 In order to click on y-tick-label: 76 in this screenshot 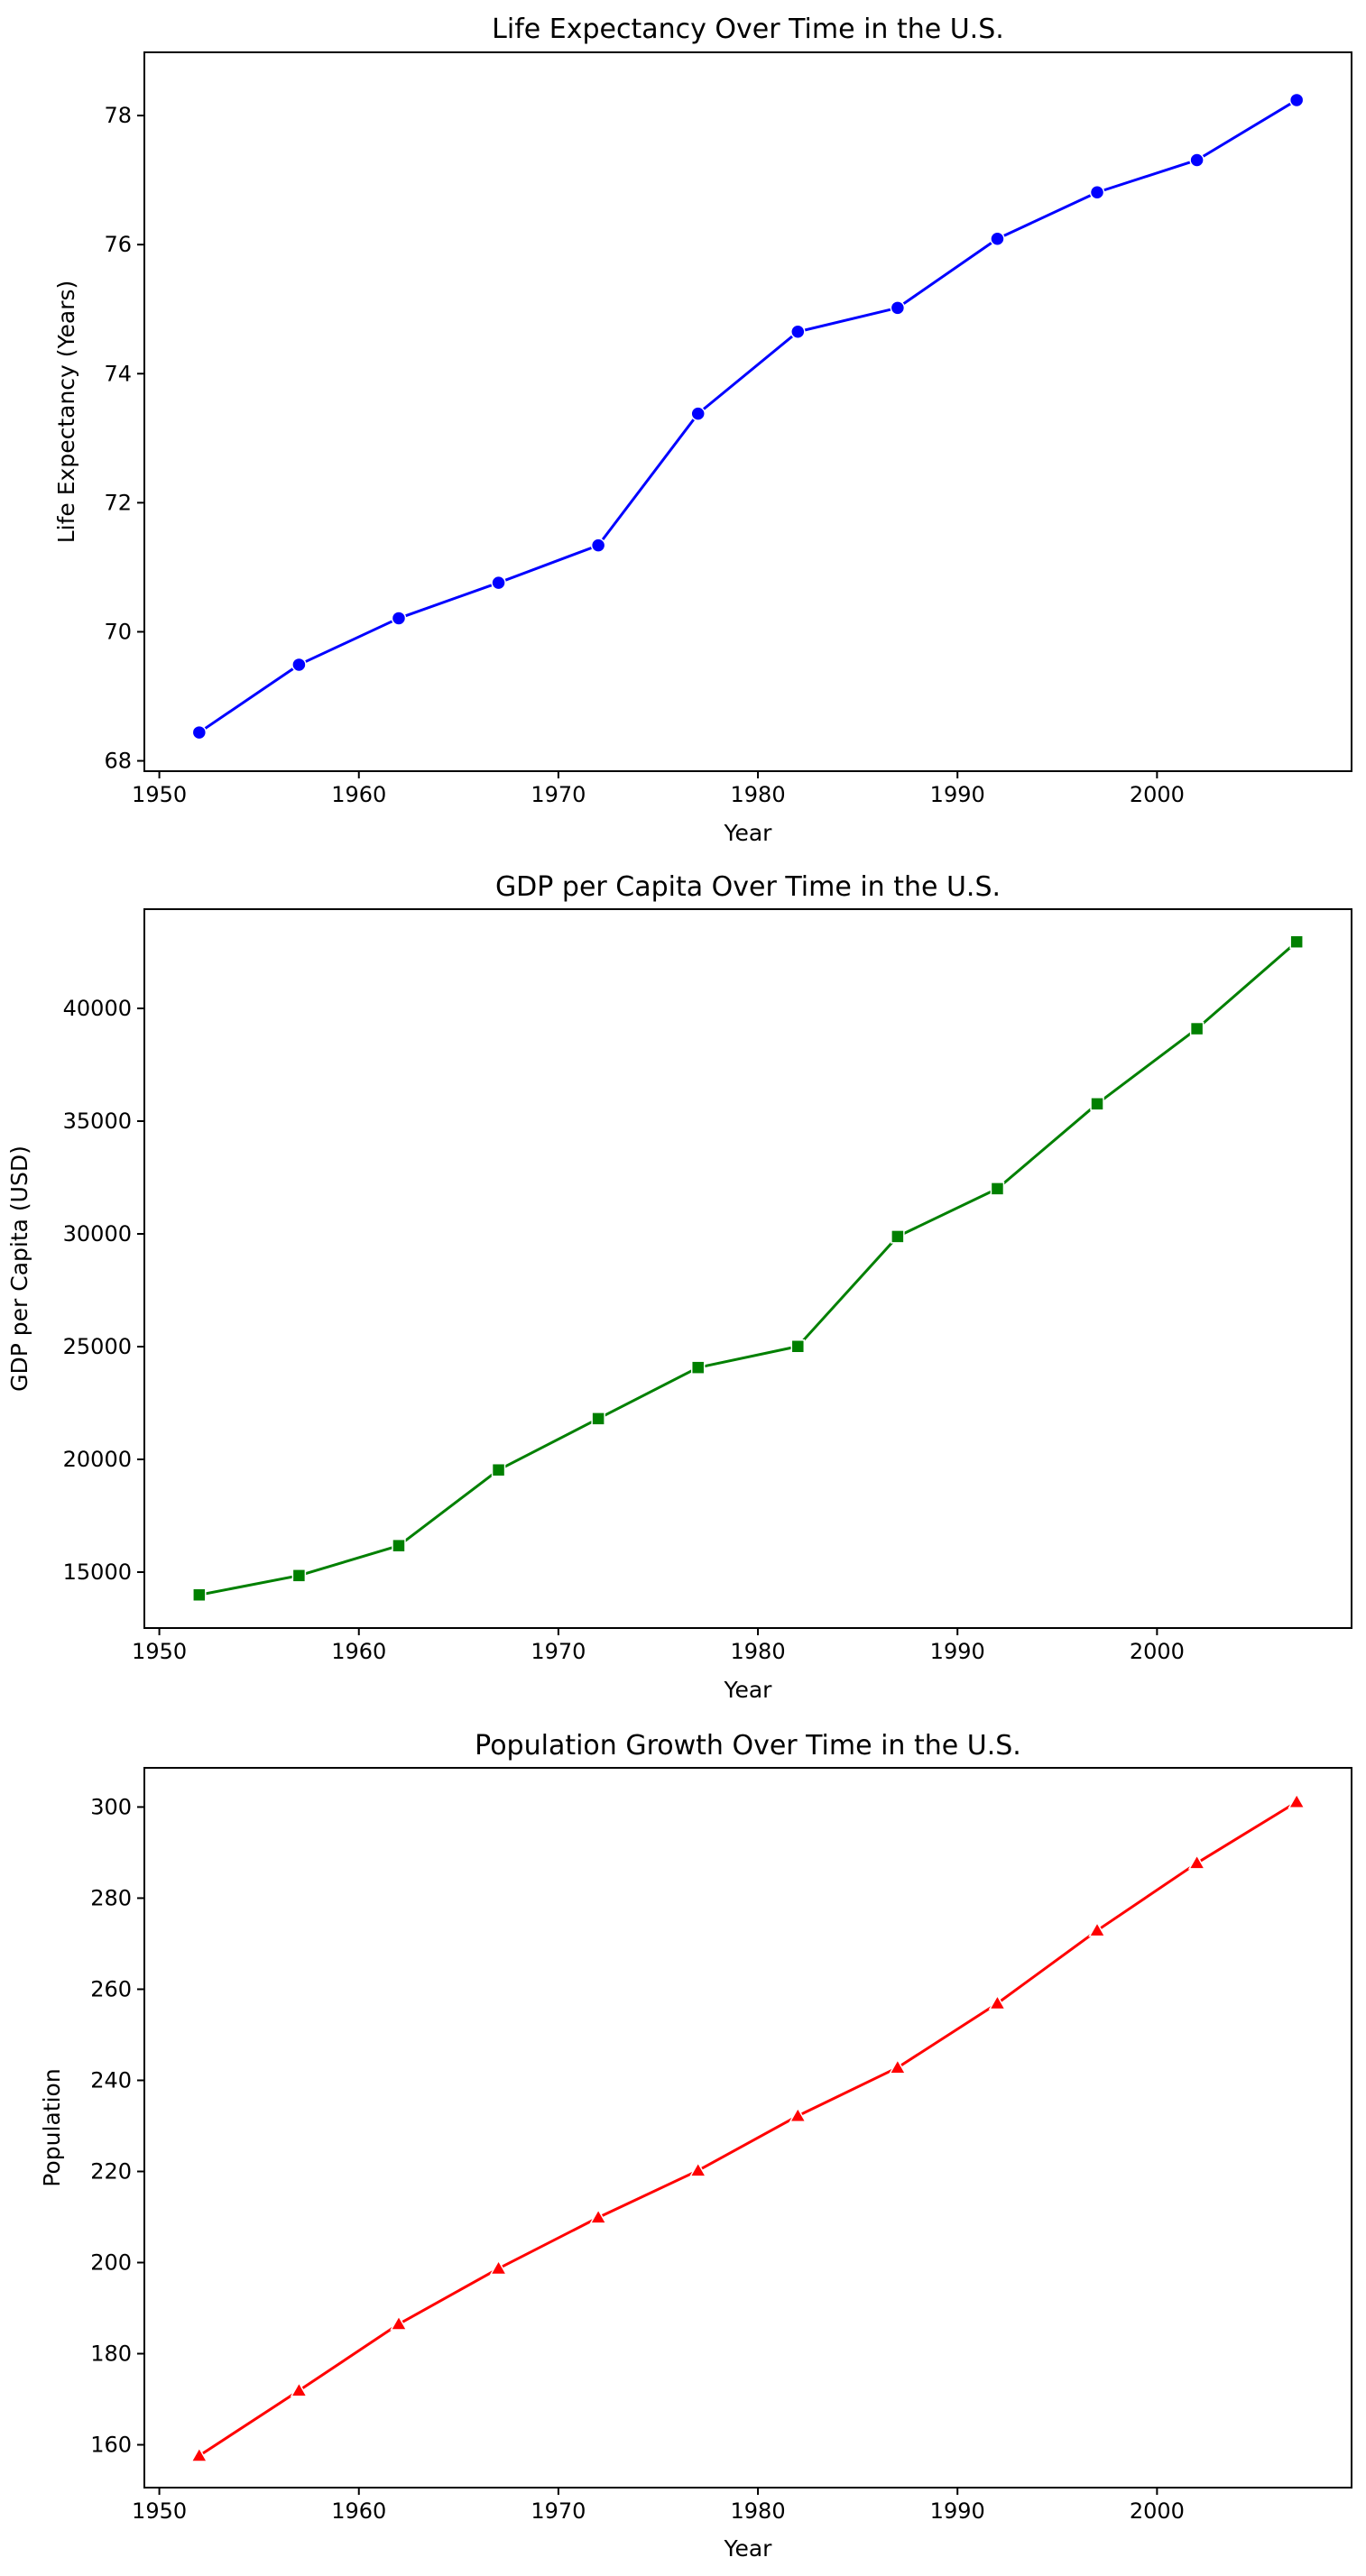, I will do `click(118, 244)`.